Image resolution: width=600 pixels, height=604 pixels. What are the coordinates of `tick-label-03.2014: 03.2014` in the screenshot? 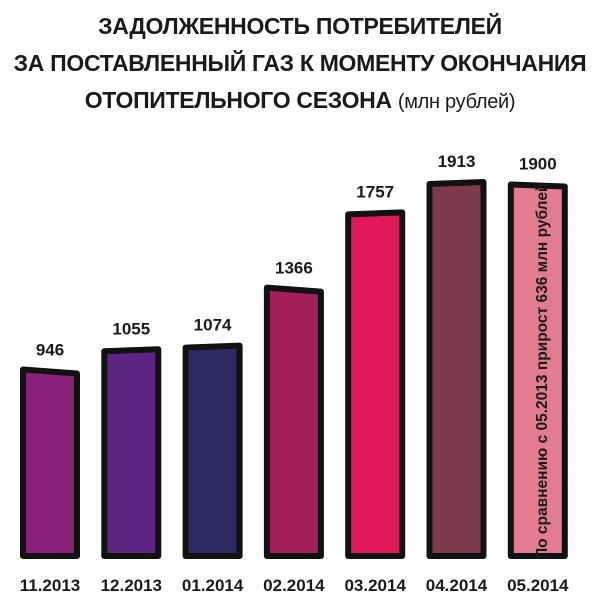 It's located at (375, 585).